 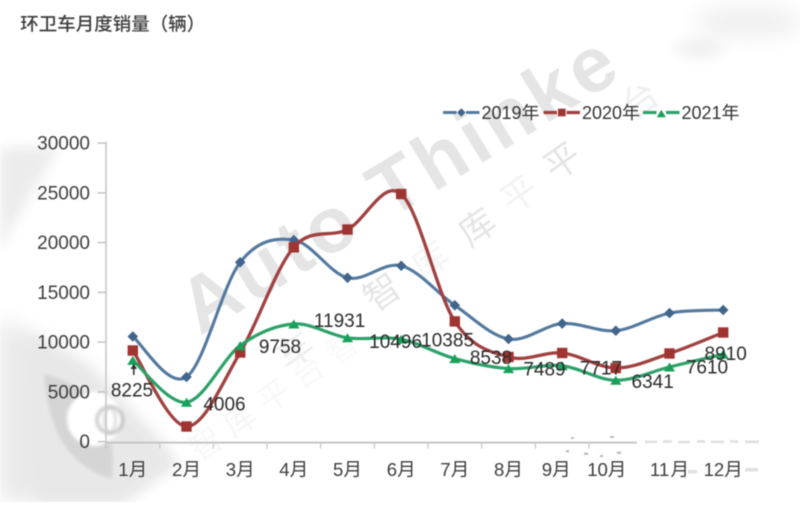 What do you see at coordinates (601, 369) in the screenshot?
I see `svg-text: 7717` at bounding box center [601, 369].